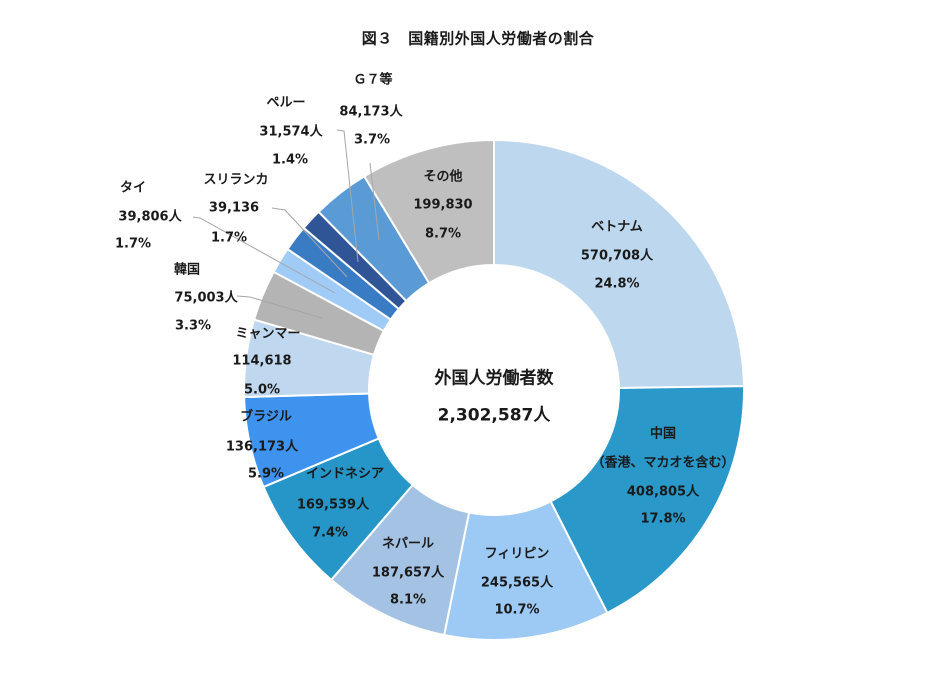 The width and height of the screenshot is (944, 700). What do you see at coordinates (266, 417) in the screenshot?
I see `label-brazil-name: ブラジル` at bounding box center [266, 417].